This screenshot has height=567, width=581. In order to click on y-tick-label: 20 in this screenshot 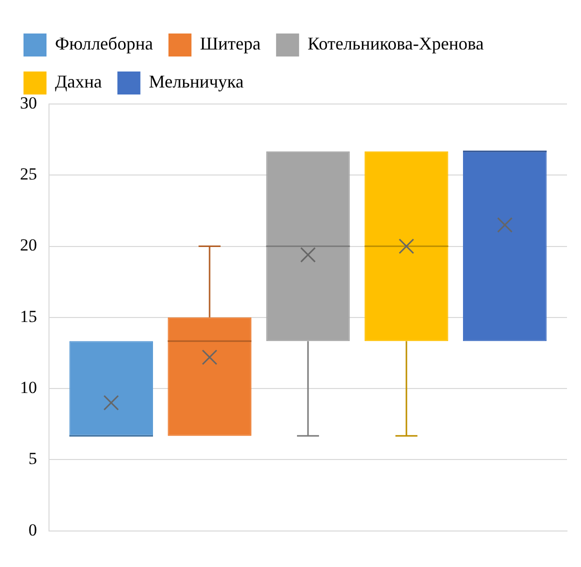, I will do `click(28, 245)`.